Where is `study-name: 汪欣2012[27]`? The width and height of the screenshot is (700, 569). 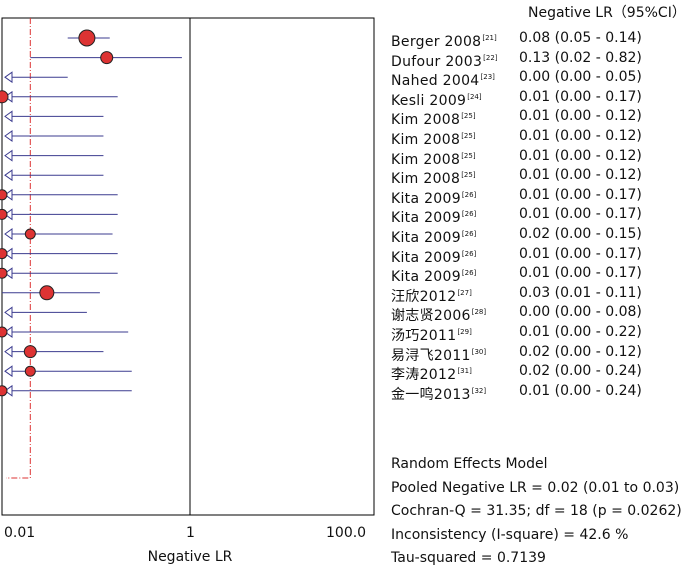
study-name: 汪欣2012[27] is located at coordinates (431, 295).